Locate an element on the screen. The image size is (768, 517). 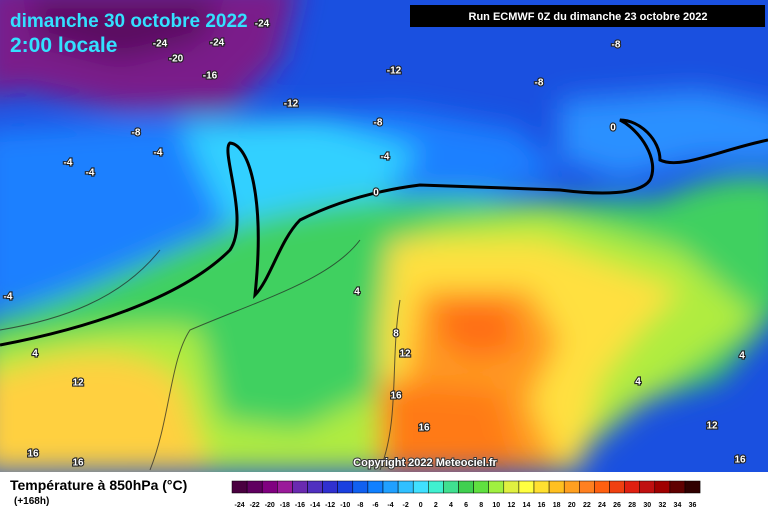
scale-label: -16 is located at coordinates (300, 505).